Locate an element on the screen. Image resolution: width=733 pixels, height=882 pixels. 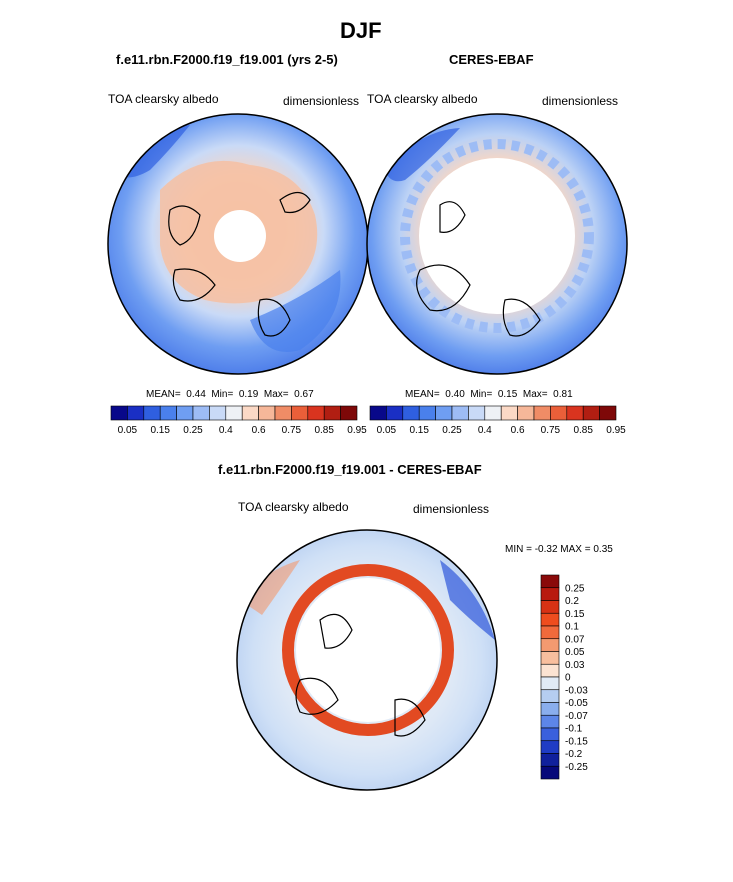
map-diff-coastlines is located at coordinates (360, 675).